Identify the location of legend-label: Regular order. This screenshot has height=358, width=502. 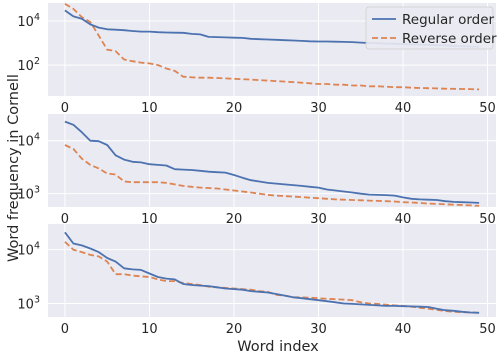
(448, 20).